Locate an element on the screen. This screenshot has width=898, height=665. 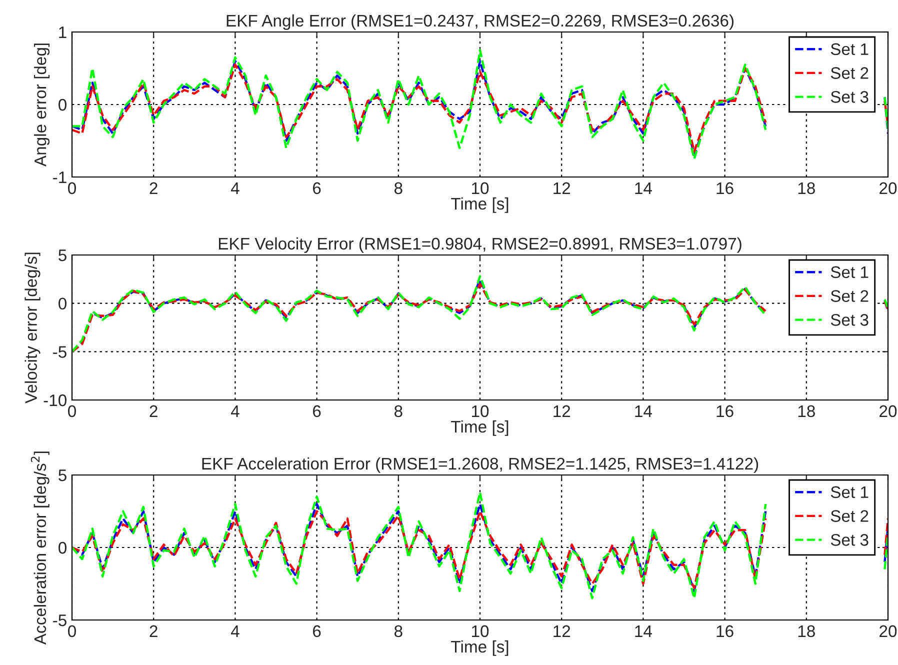
chart-title: EKF Angle Error (RMSE1=0.2437, RMSE2=0.2269, RMSE3=0.2636) is located at coordinates (480, 22).